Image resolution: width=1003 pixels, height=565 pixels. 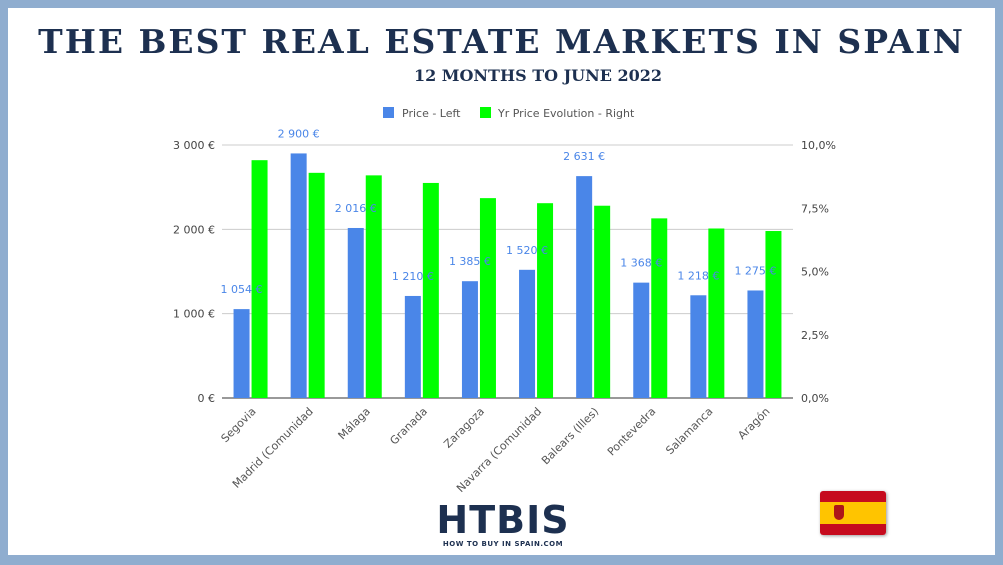 What do you see at coordinates (431, 113) in the screenshot?
I see `legend-label-price: Price - Left` at bounding box center [431, 113].